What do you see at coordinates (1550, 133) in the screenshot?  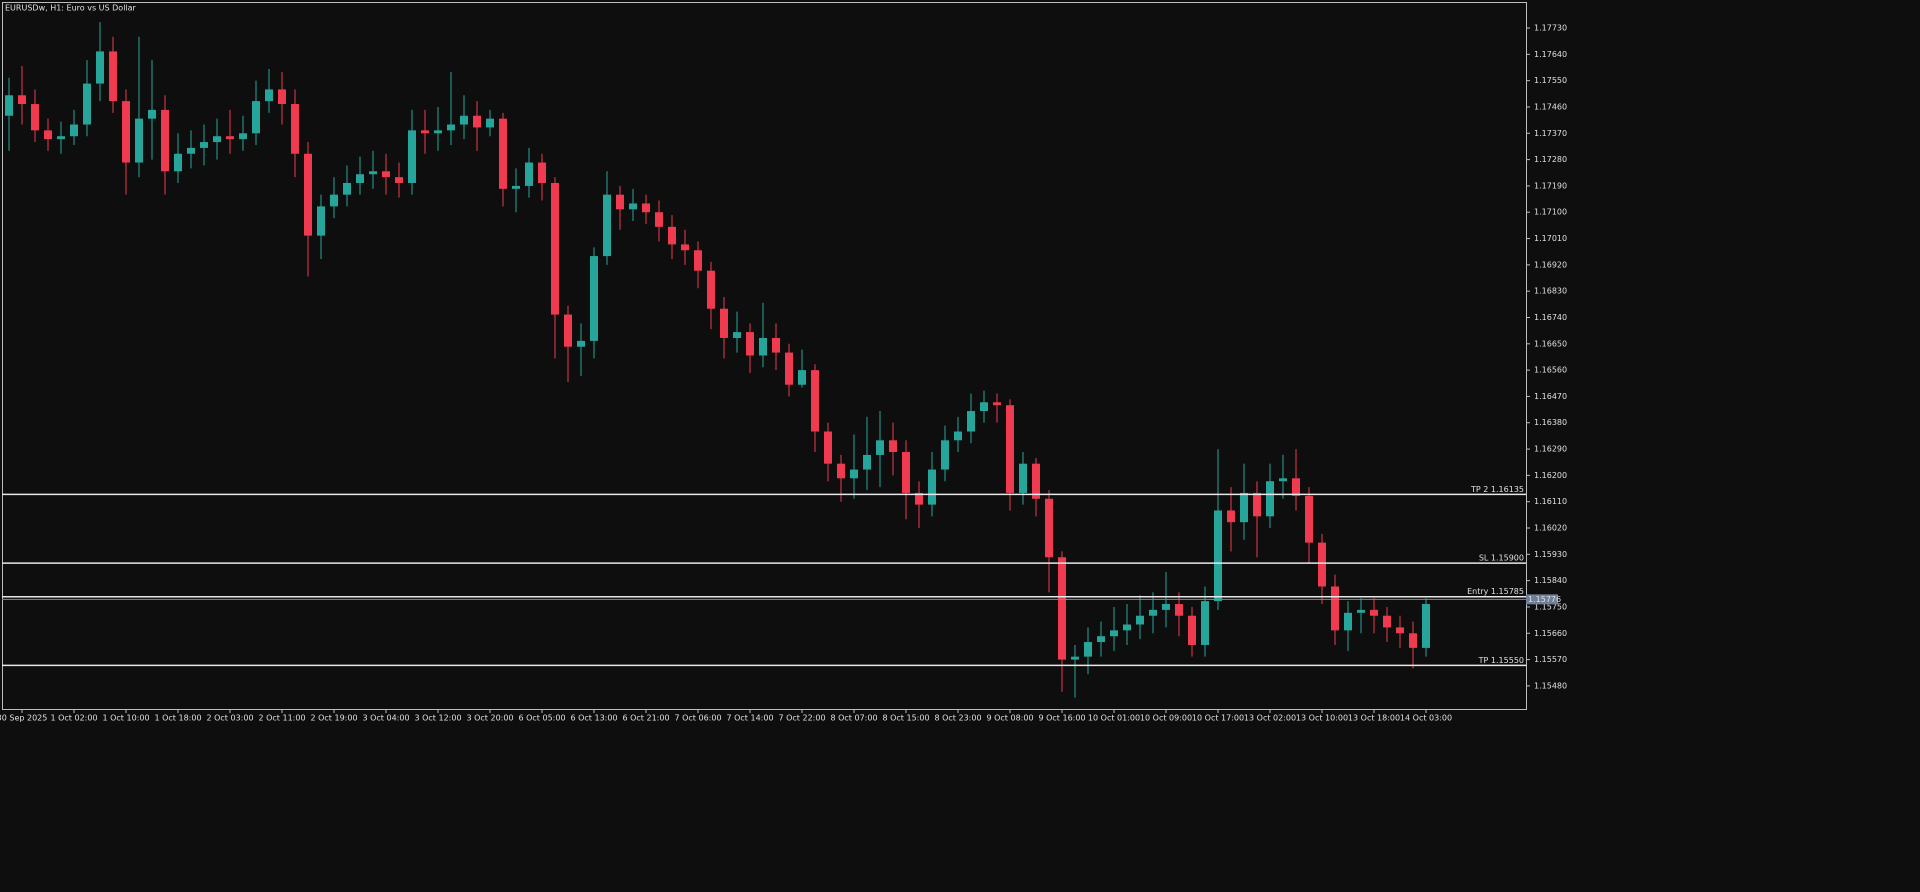 I see `y-tick-label: 1.17370` at bounding box center [1550, 133].